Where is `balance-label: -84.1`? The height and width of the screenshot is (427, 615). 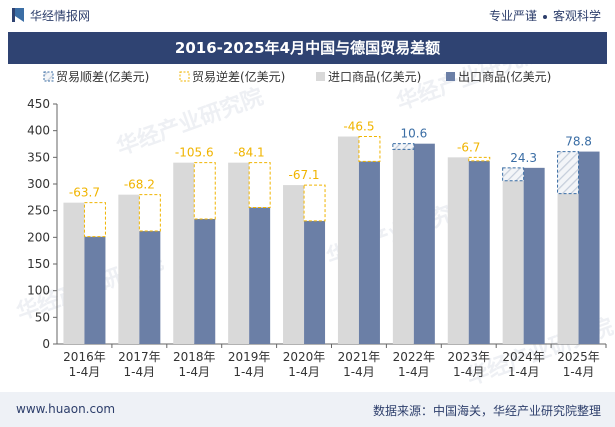
balance-label: -84.1 is located at coordinates (249, 153).